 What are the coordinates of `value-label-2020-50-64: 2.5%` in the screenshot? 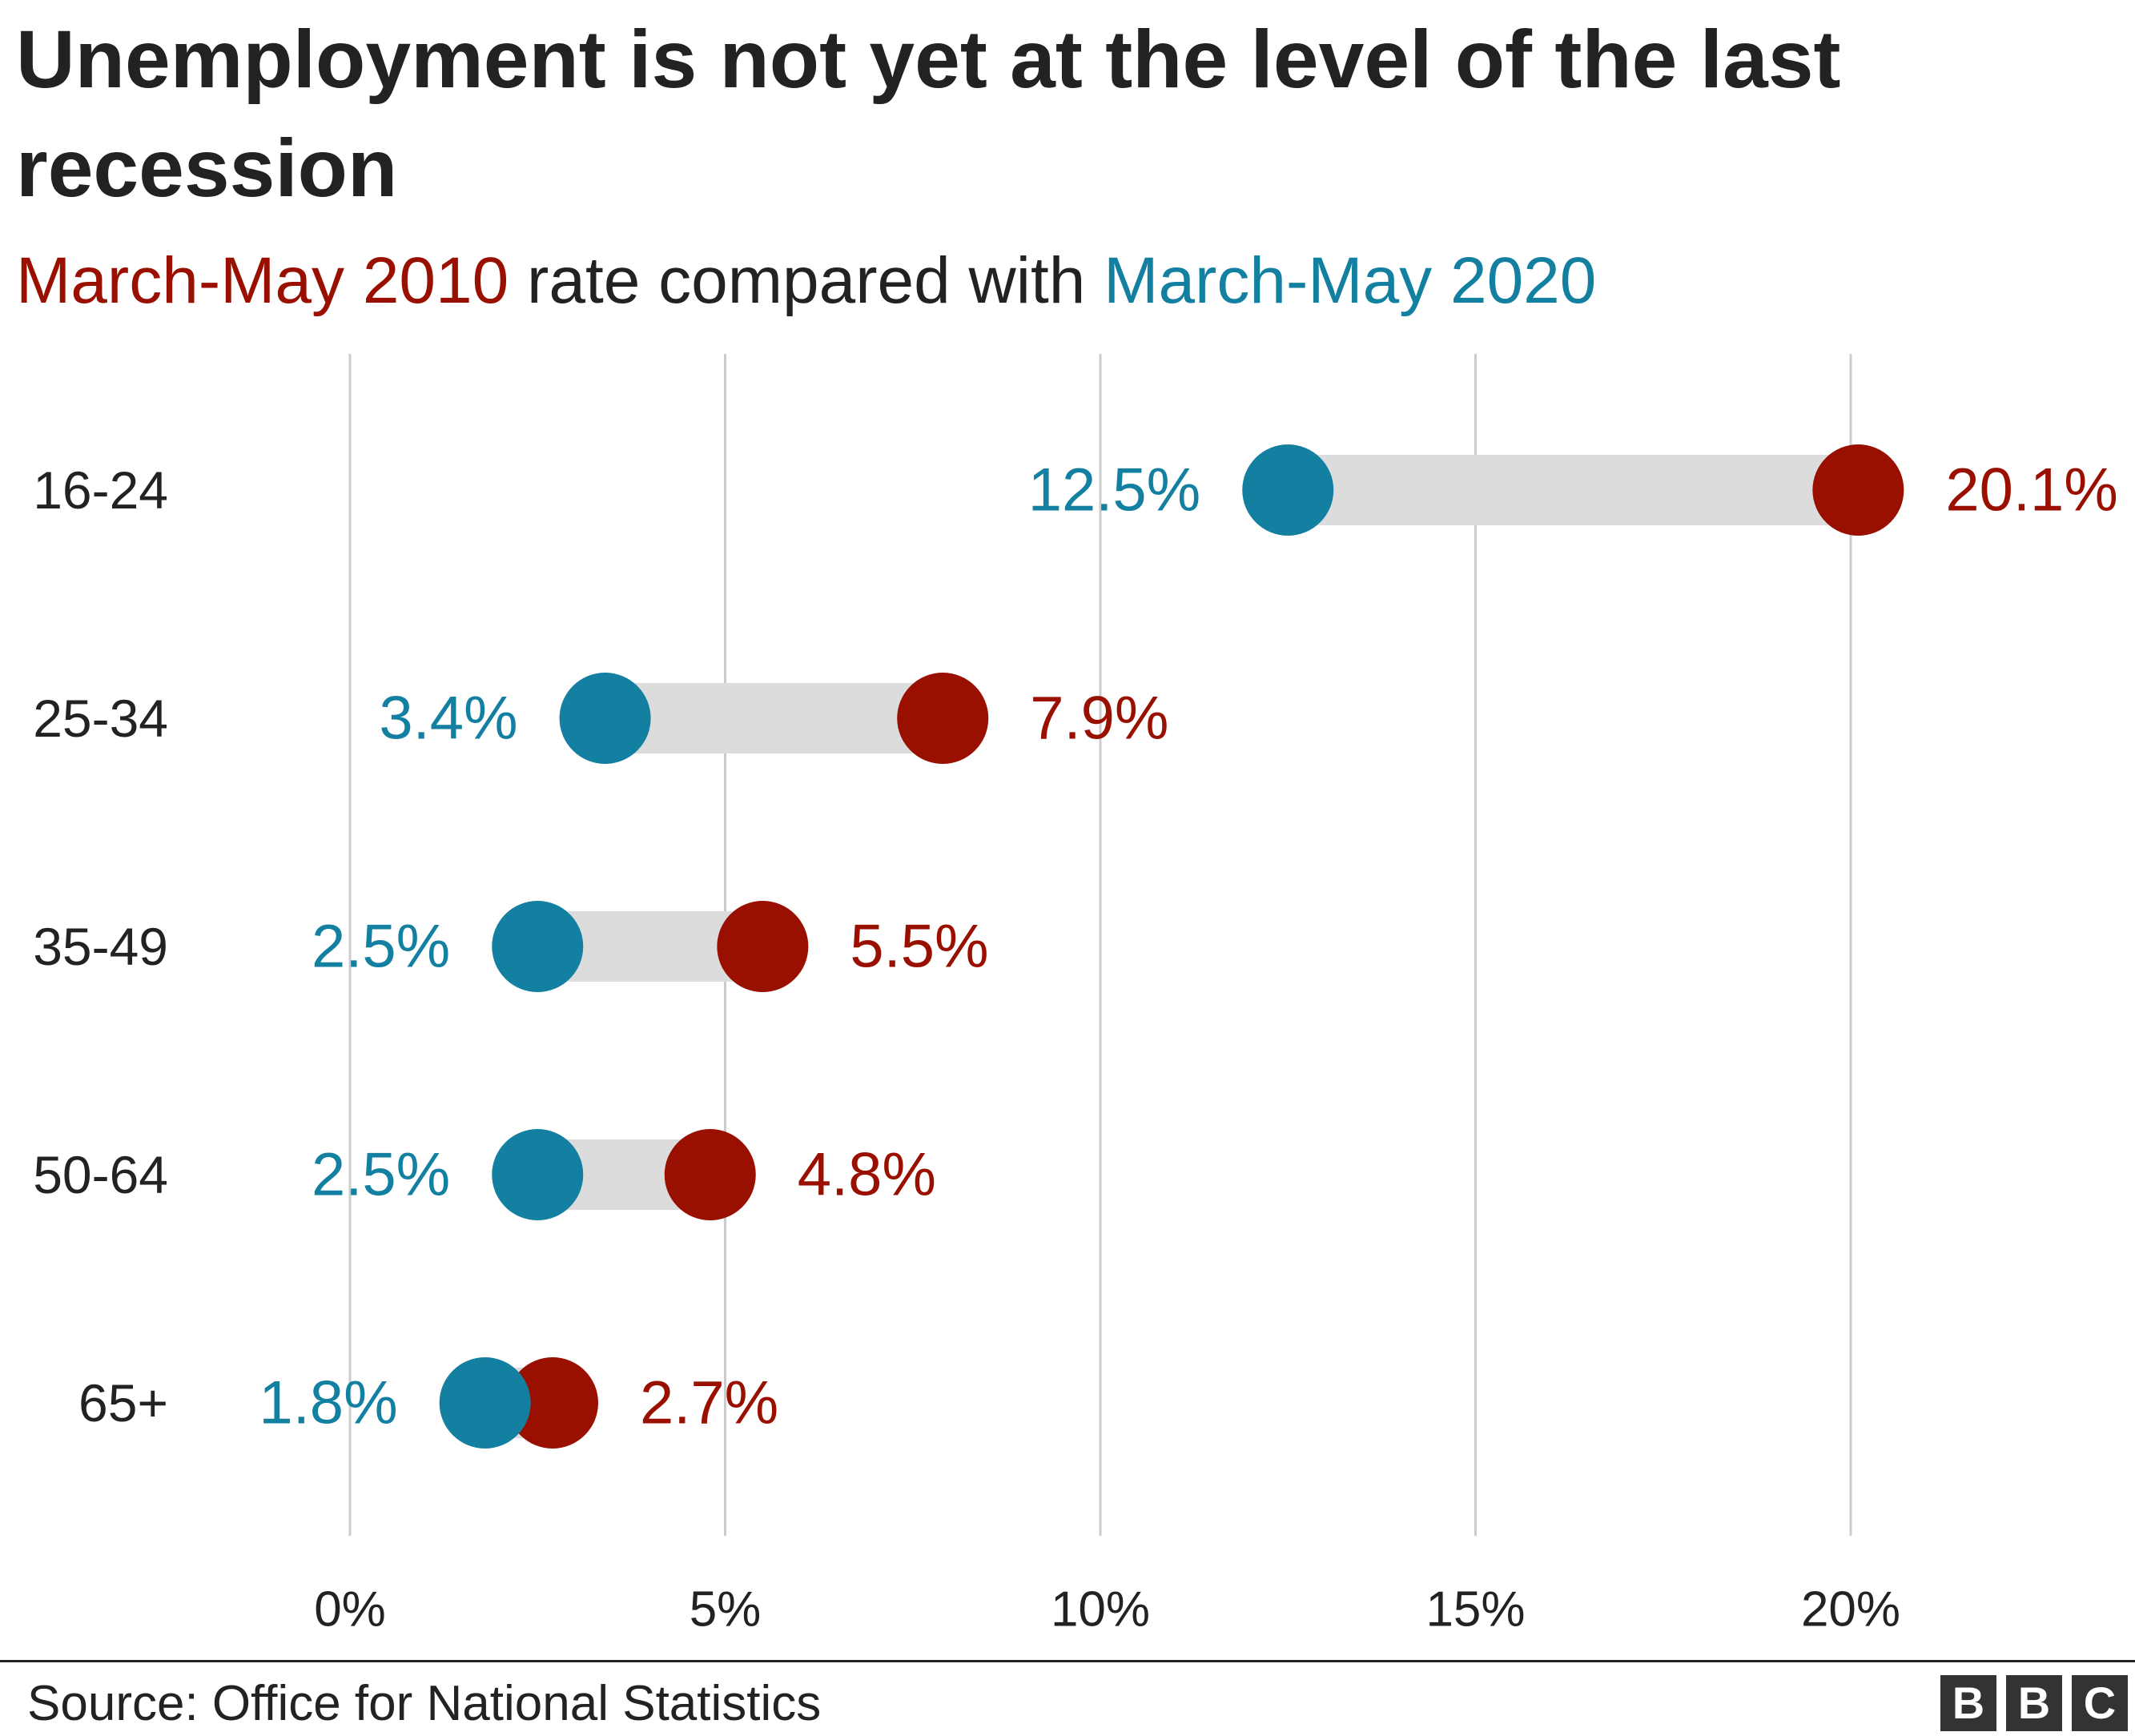 It's located at (381, 1175).